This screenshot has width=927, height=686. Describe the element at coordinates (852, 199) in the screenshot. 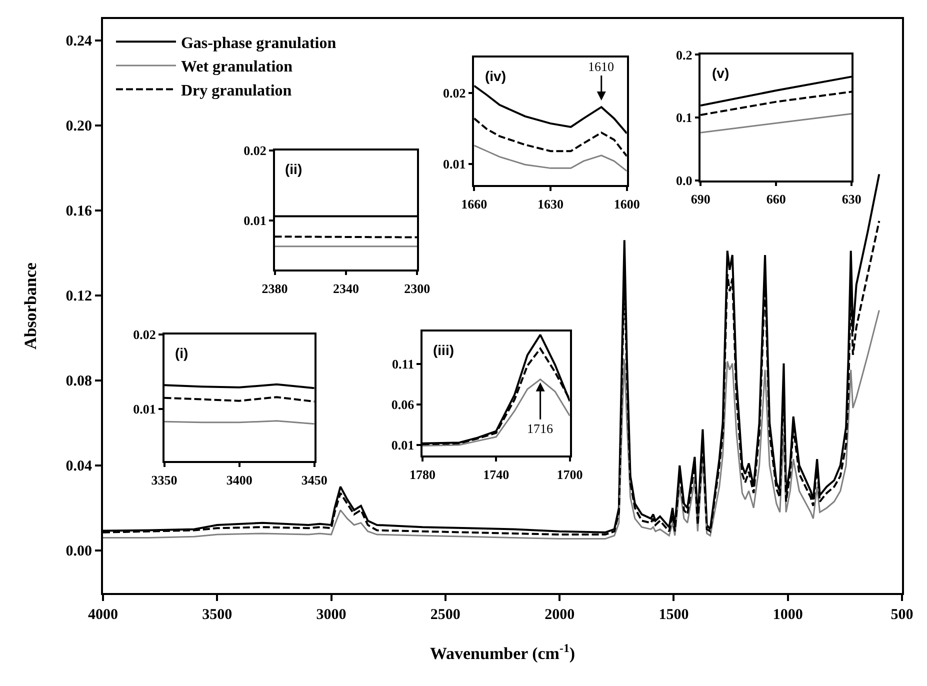

I see `x-tick-label: 630` at that location.